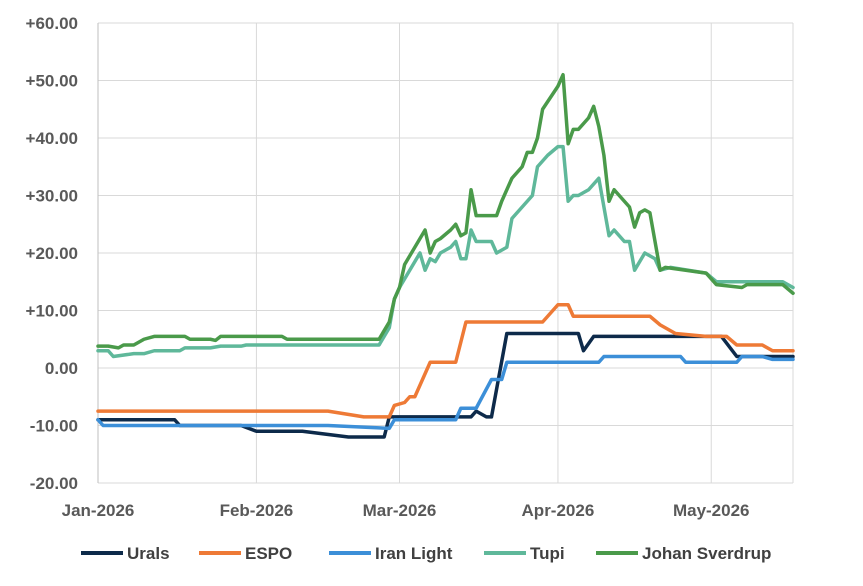 The height and width of the screenshot is (586, 863). I want to click on y-tick-label: +30.00, so click(52, 196).